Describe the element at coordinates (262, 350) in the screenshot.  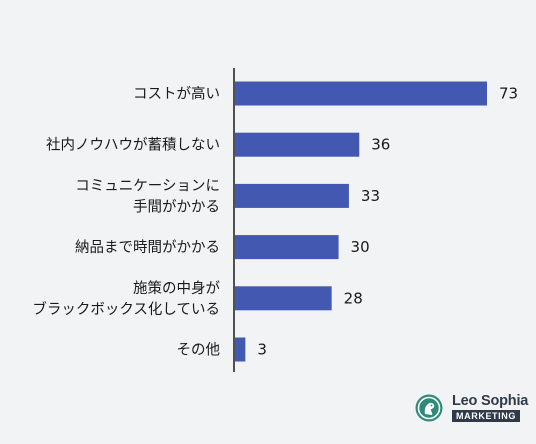
I see `value-label-5: 3` at that location.